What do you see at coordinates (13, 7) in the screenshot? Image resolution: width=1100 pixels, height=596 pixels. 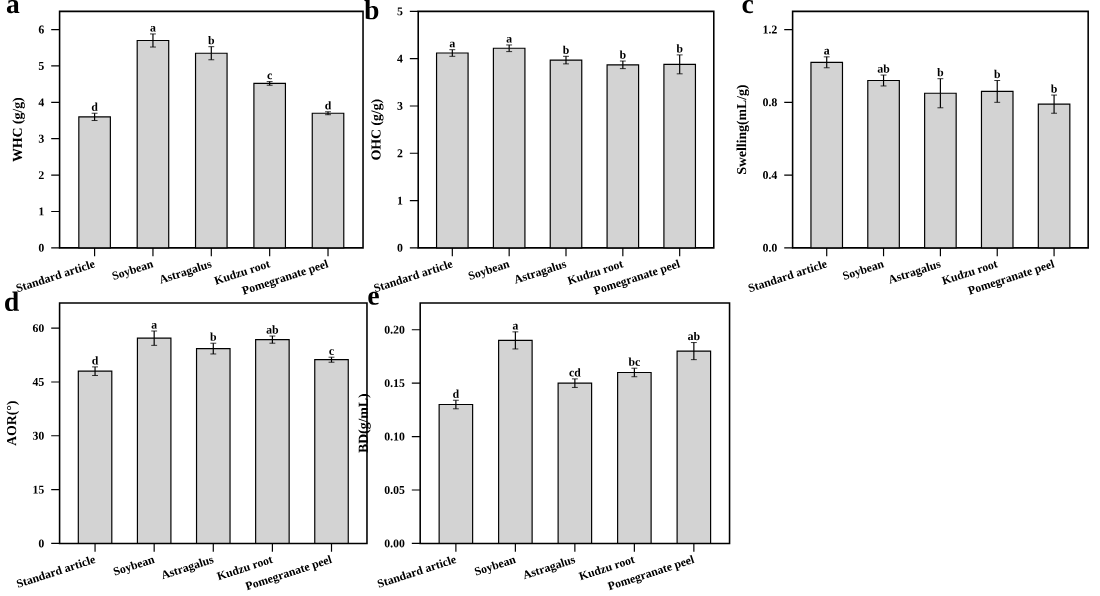 I see `chart-title: a` at bounding box center [13, 7].